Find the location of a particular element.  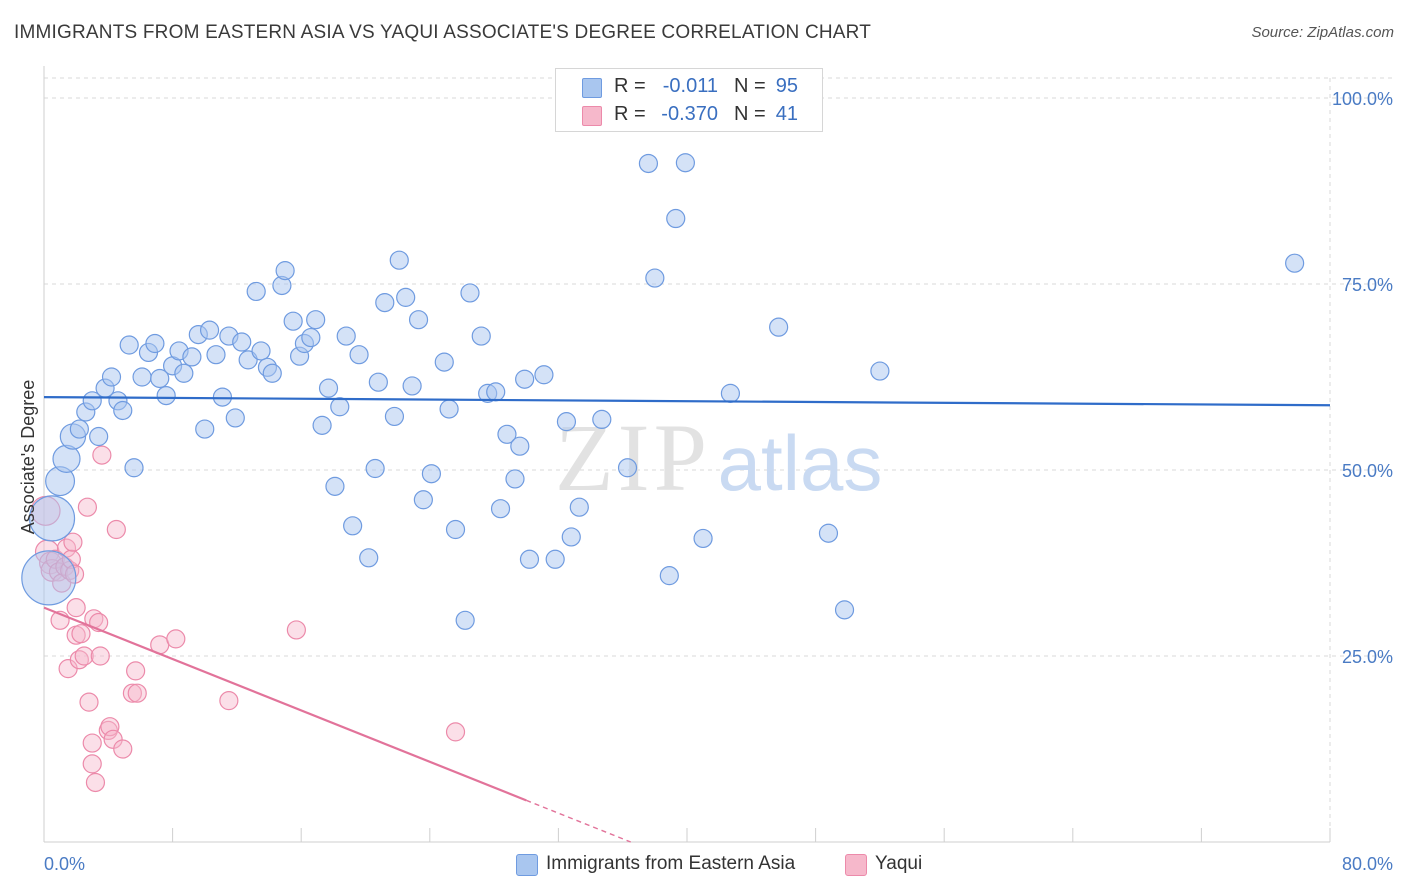

eastern-asia-trend-line is located at coordinates (687, 401).